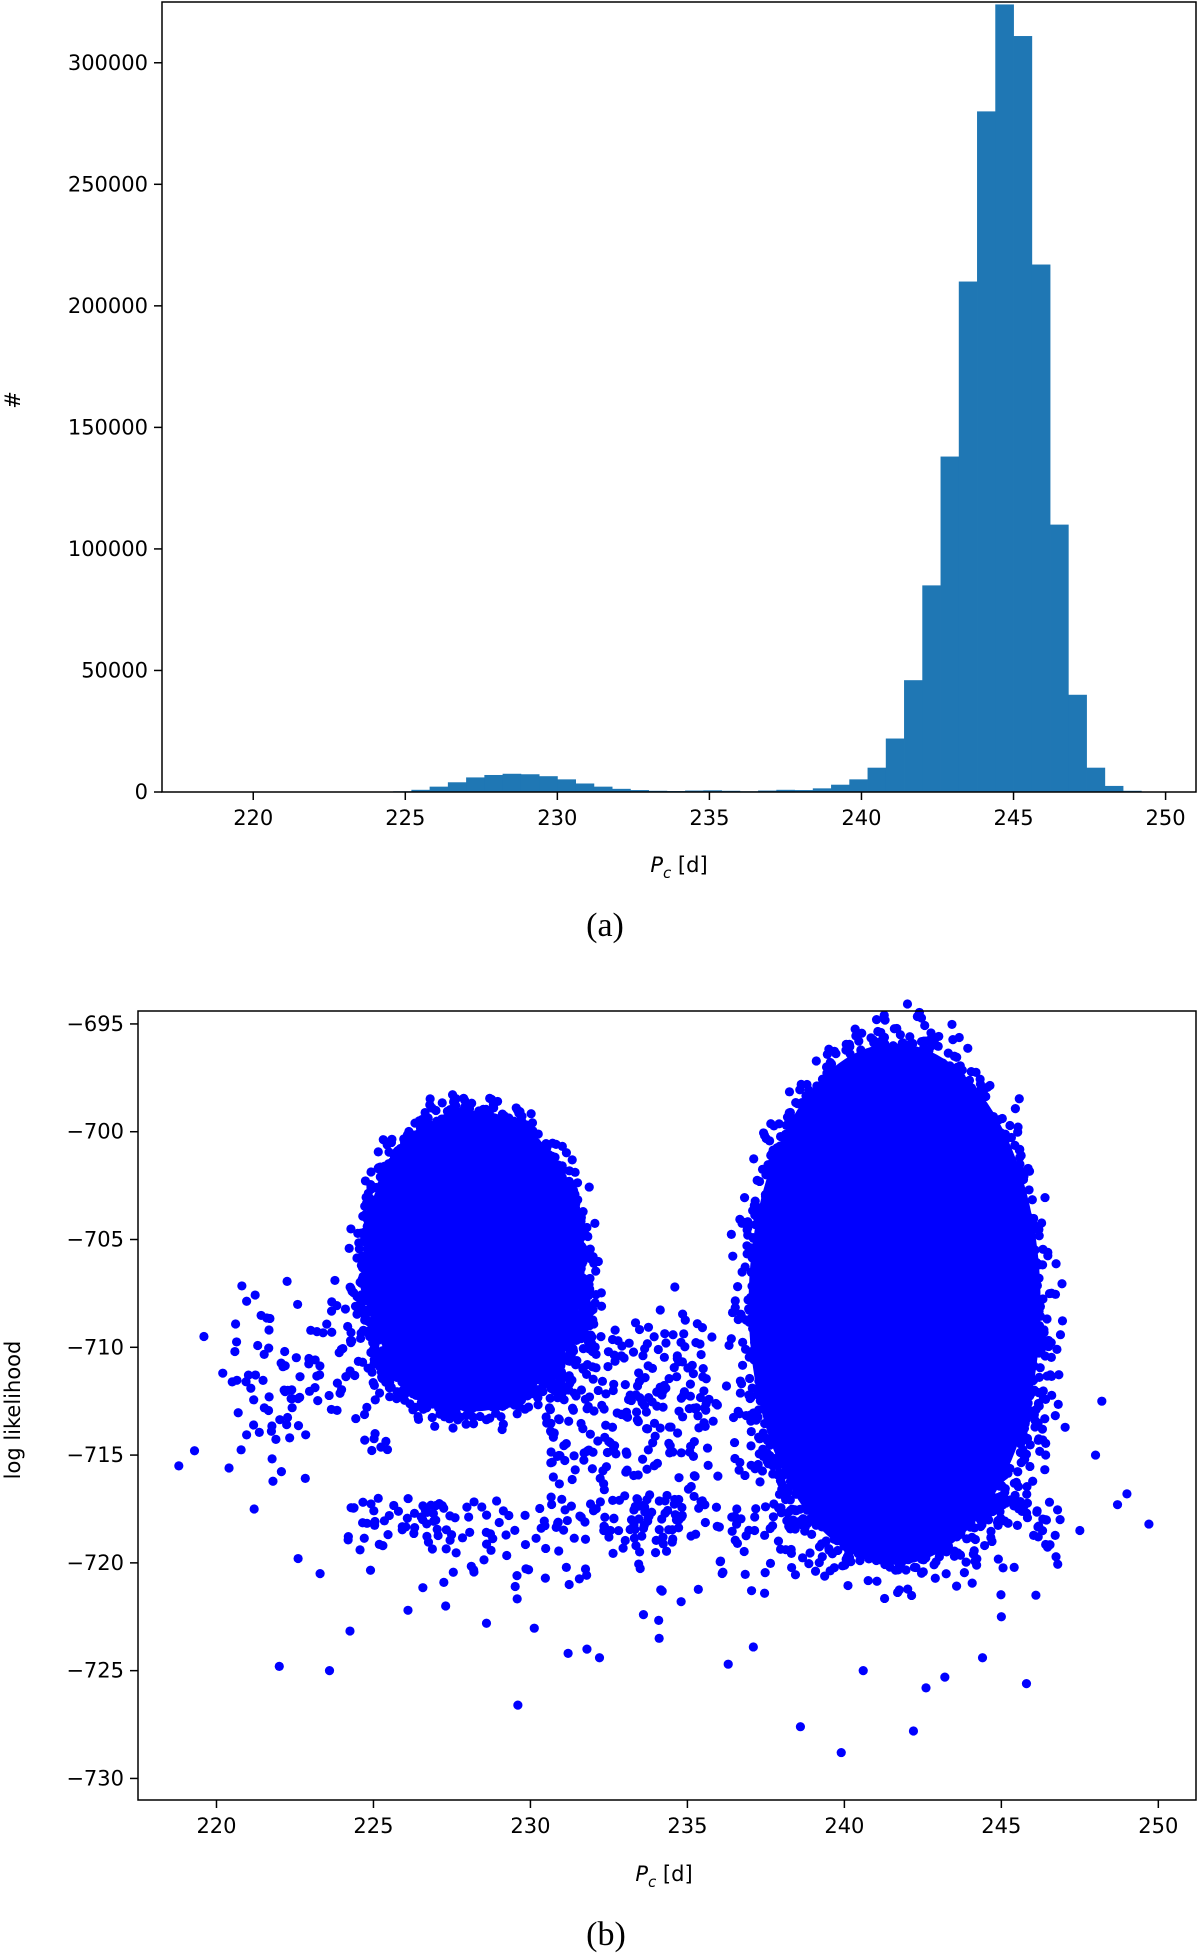  Describe the element at coordinates (1001, 1826) in the screenshot. I see `x-tick-label: 245` at that location.